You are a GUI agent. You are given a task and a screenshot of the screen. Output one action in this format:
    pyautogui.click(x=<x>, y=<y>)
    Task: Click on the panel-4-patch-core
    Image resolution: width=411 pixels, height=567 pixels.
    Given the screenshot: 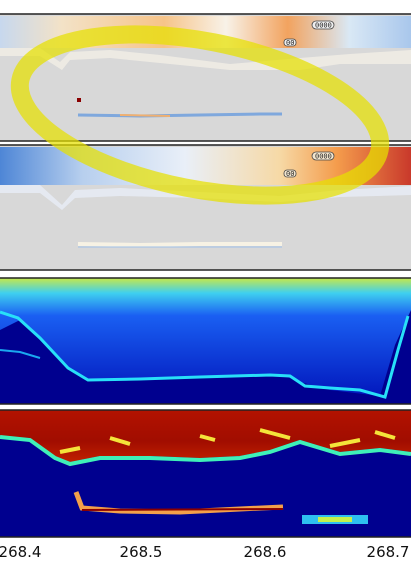 What is the action you would take?
    pyautogui.click(x=335, y=519)
    